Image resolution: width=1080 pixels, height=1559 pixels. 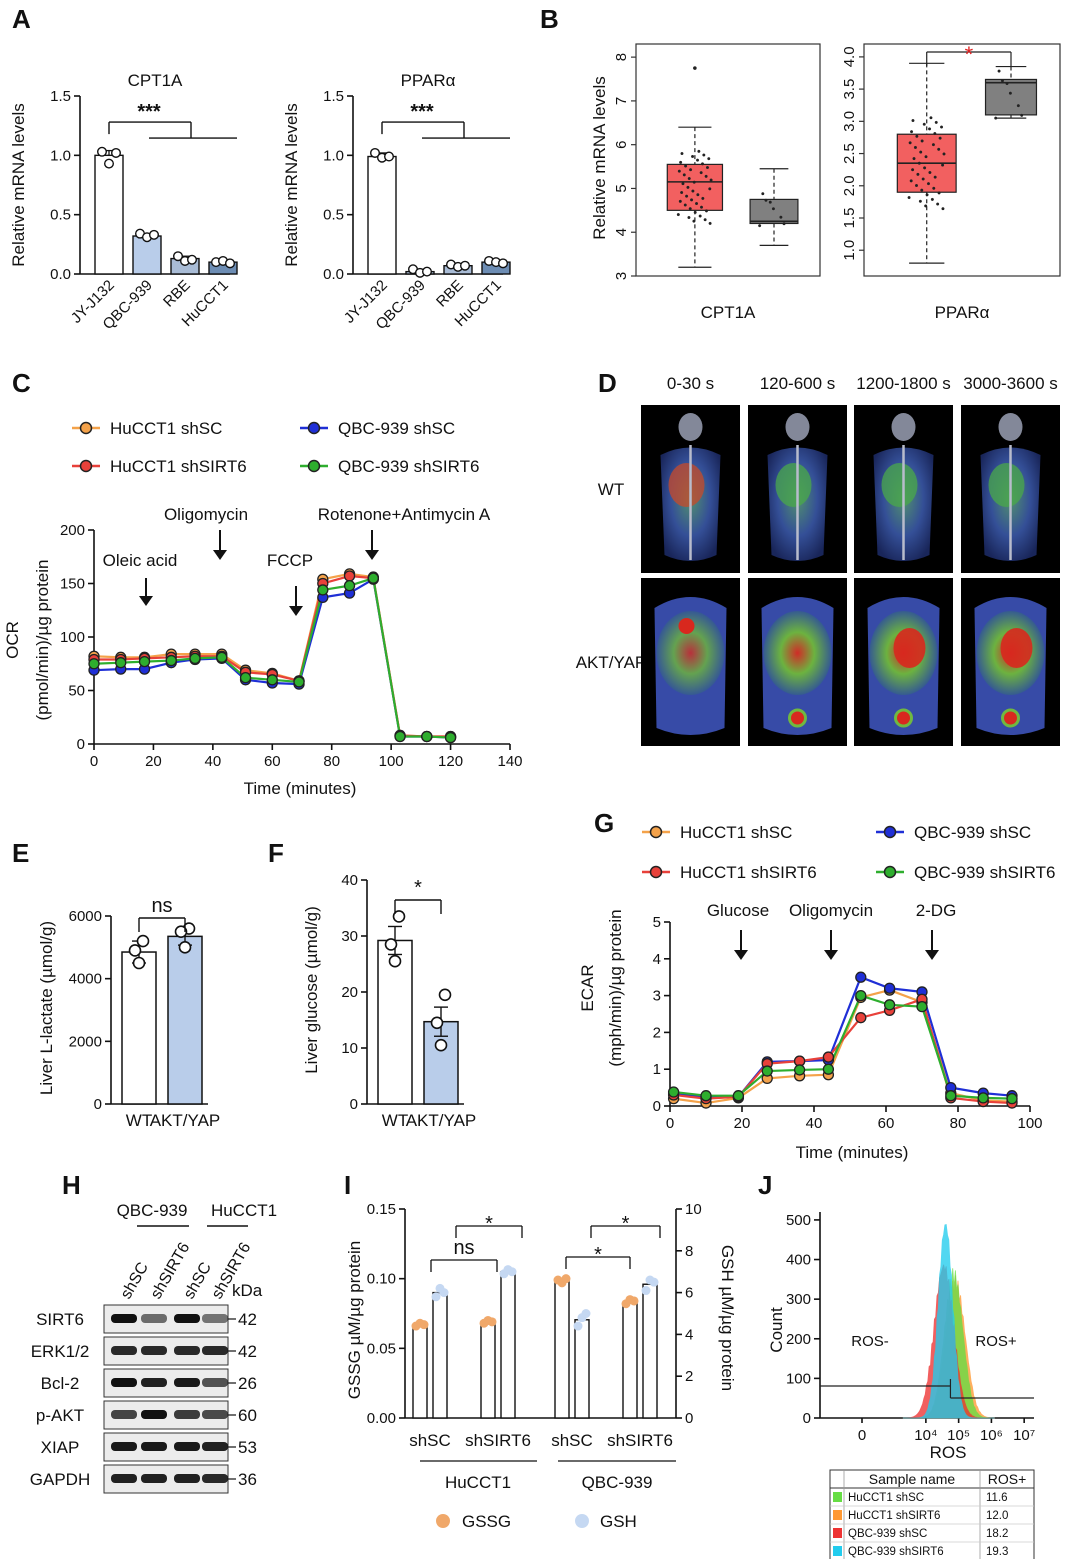 I want to click on y-tick-label: 200, so click(x=72, y=530).